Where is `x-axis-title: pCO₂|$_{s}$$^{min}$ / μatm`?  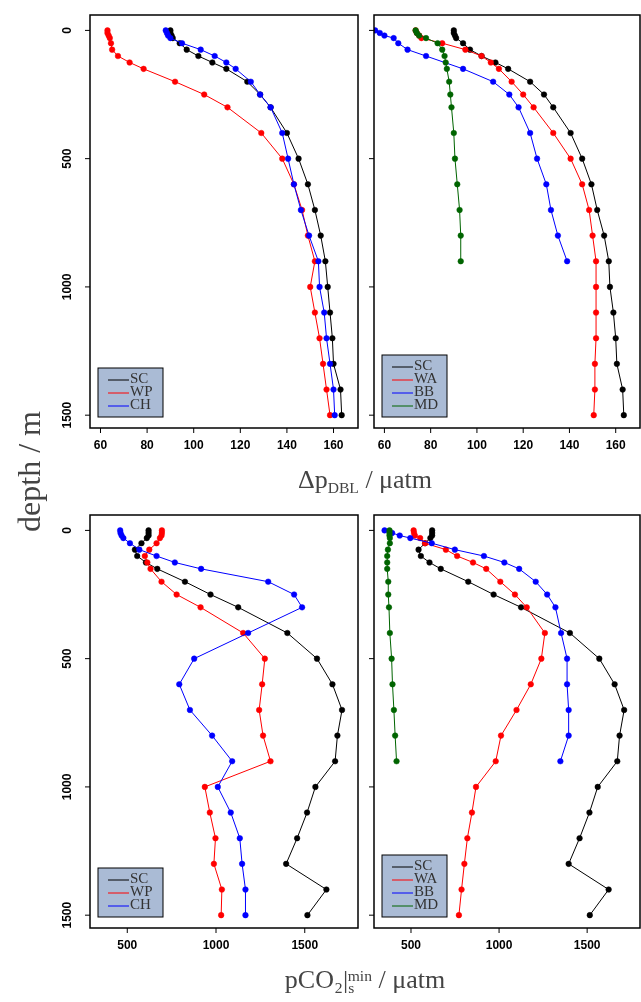
x-axis-title: pCO₂|$_{s}$$^{min}$ / μatm is located at coordinates (365, 980).